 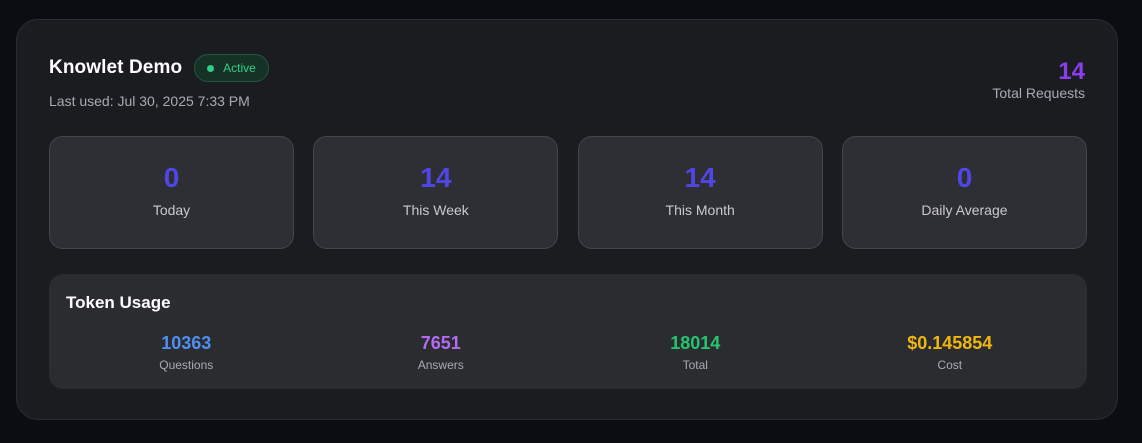 I want to click on token-total: 18014 Total, so click(x=695, y=352).